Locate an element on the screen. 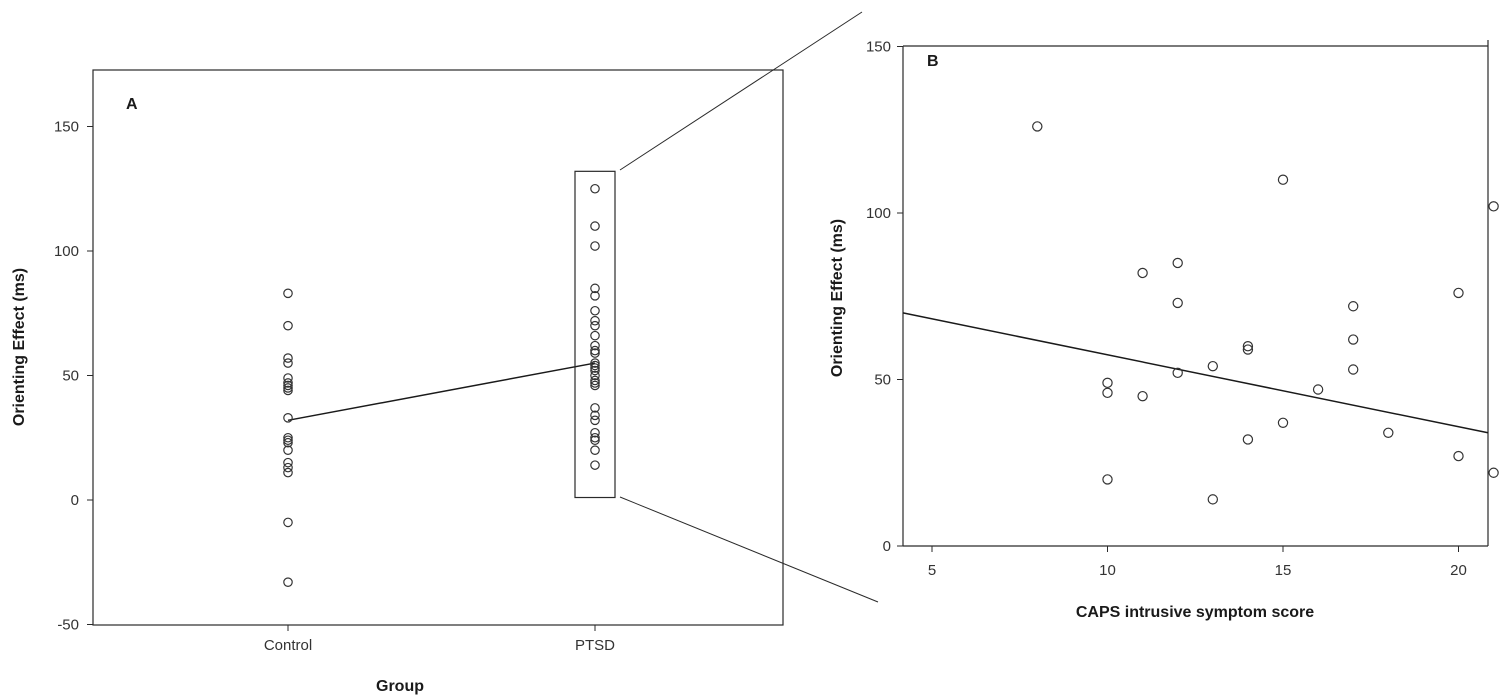  panel-a-y-axis-title: Orienting Effect (ms) is located at coordinates (19, 347).